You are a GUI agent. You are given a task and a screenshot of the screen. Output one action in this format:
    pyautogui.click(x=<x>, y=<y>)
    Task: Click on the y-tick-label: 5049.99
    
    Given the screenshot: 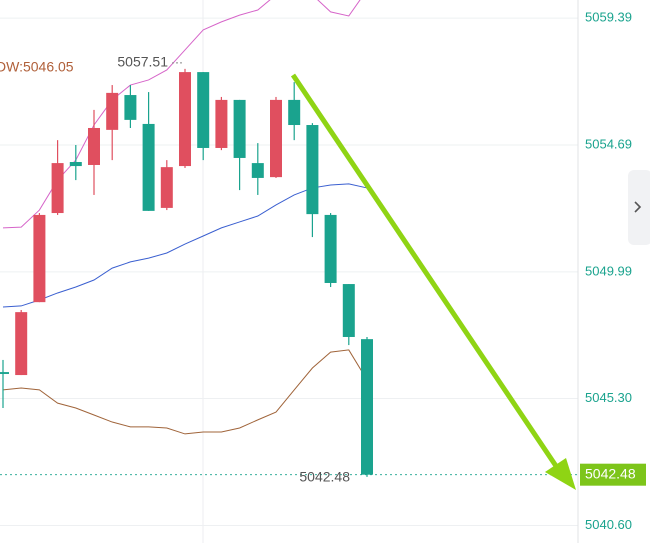 What is the action you would take?
    pyautogui.click(x=608, y=270)
    